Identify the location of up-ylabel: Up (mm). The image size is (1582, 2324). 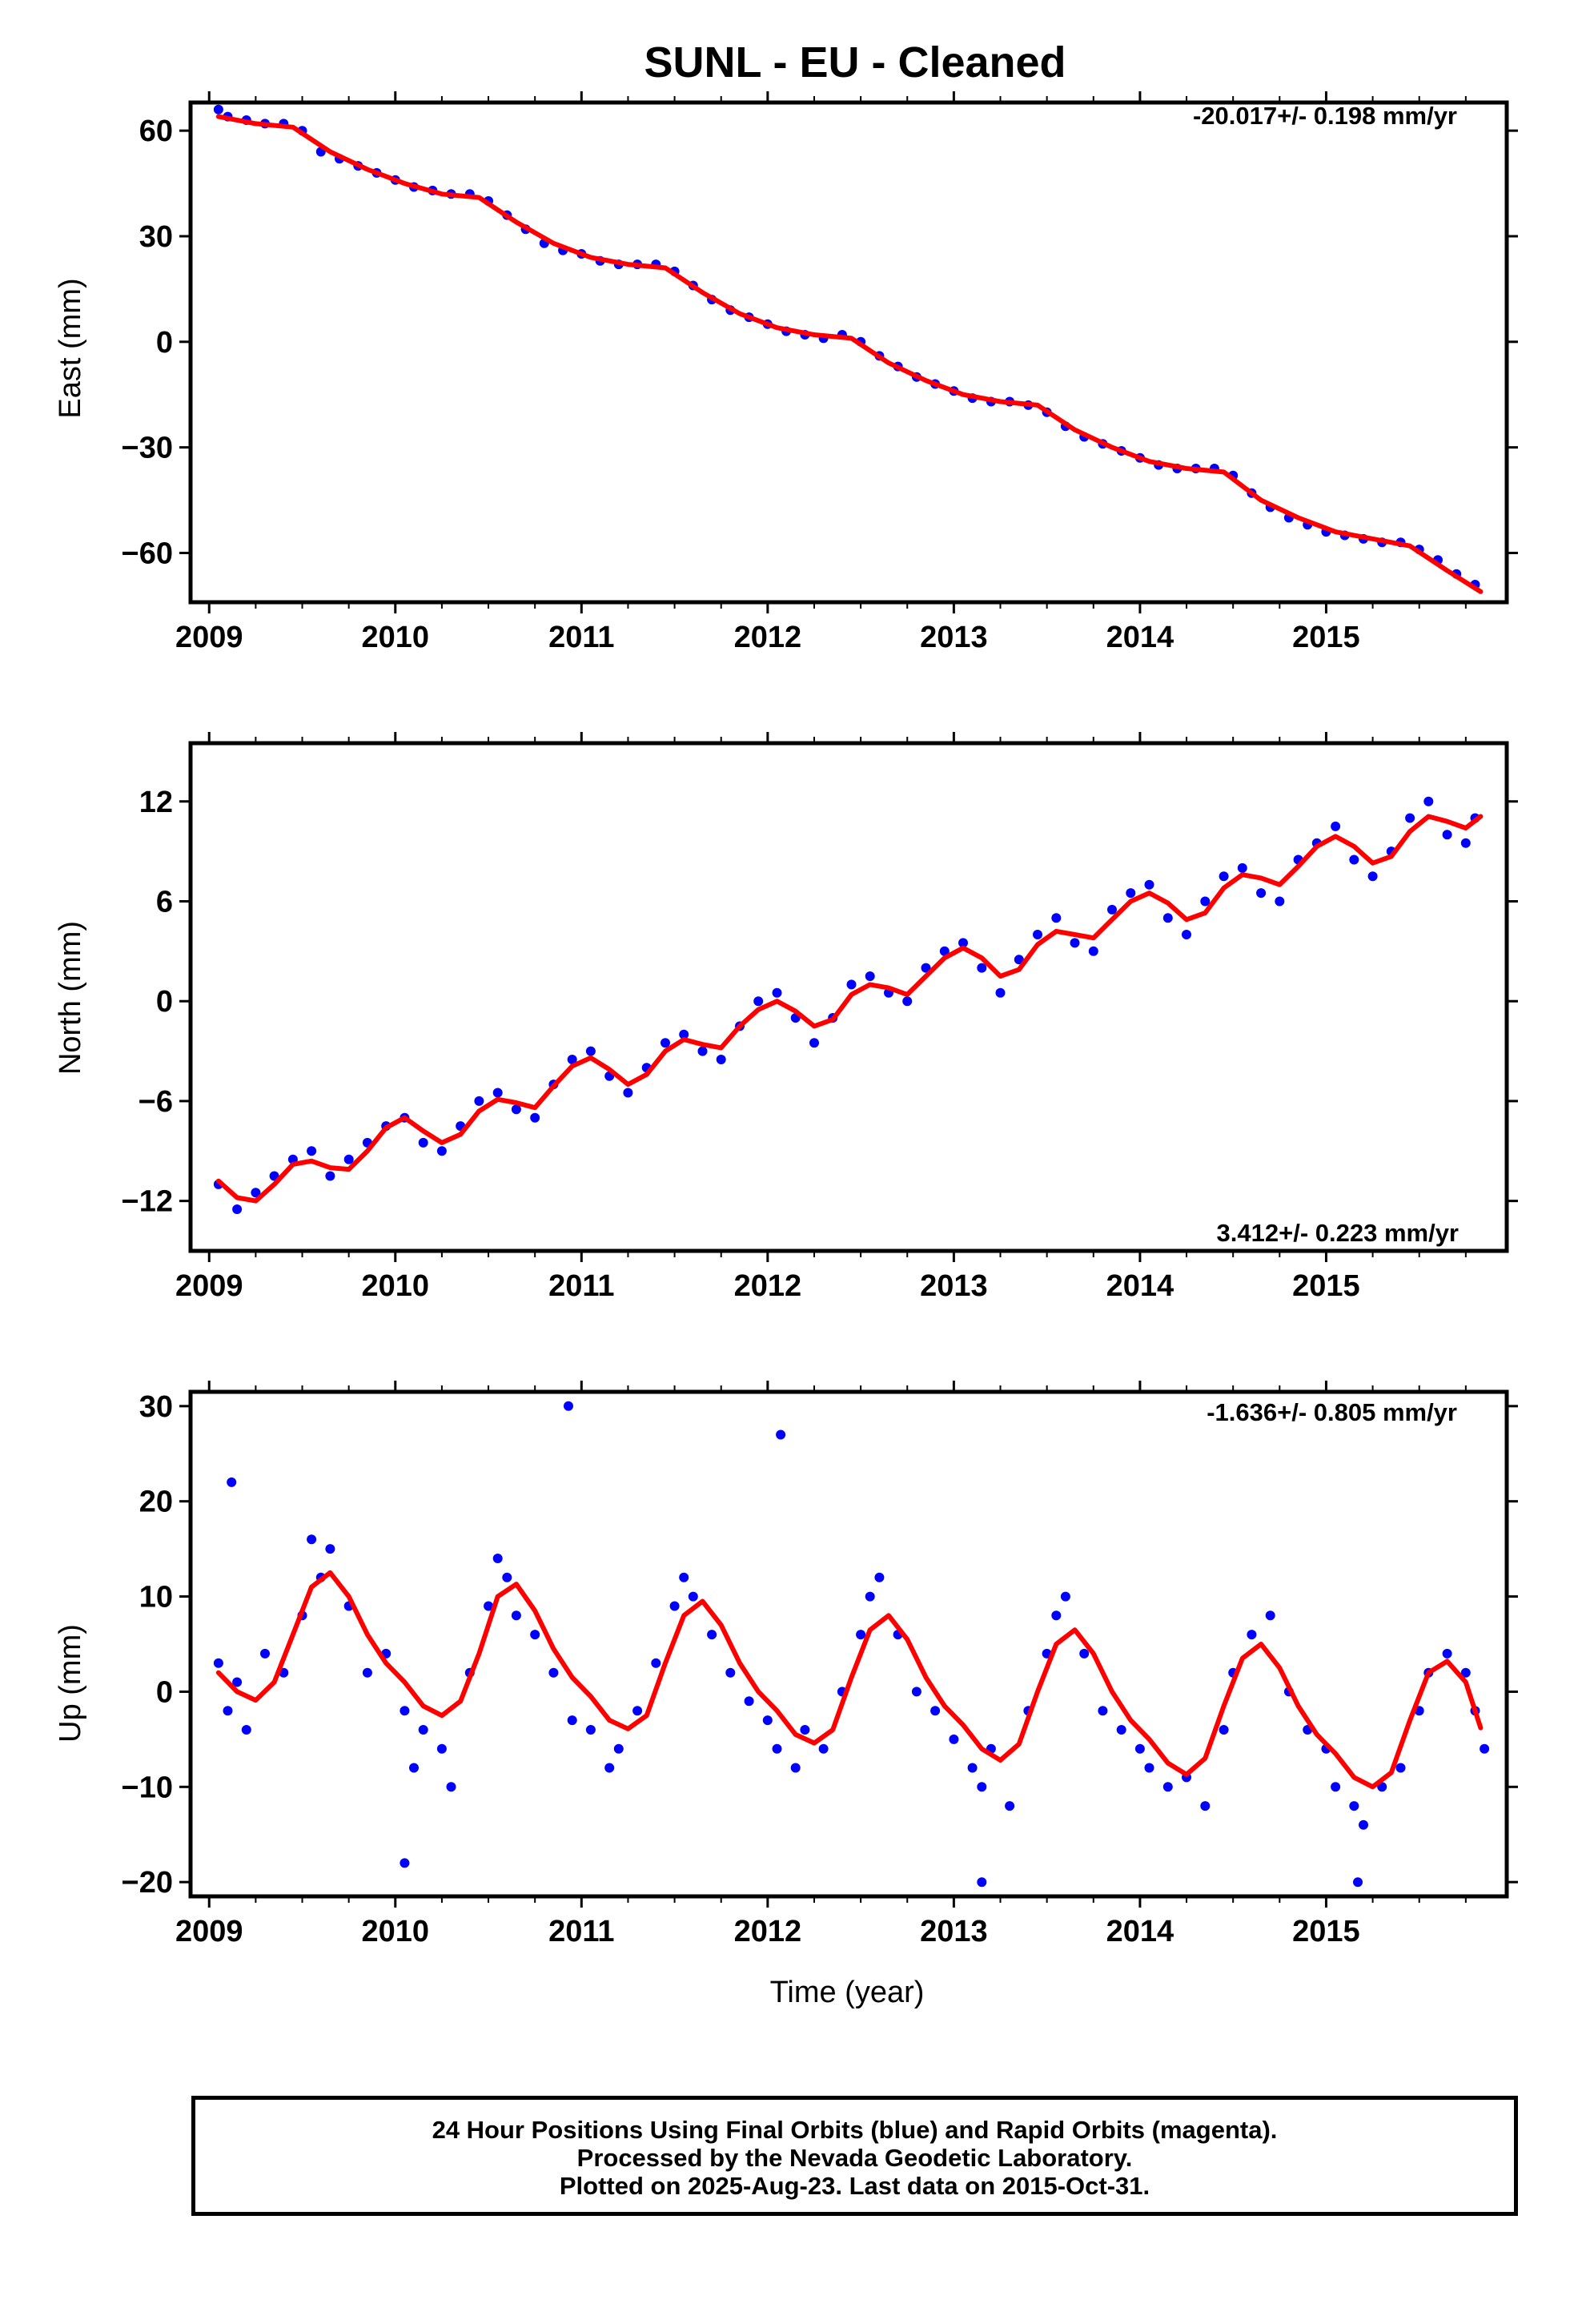
(70, 1683).